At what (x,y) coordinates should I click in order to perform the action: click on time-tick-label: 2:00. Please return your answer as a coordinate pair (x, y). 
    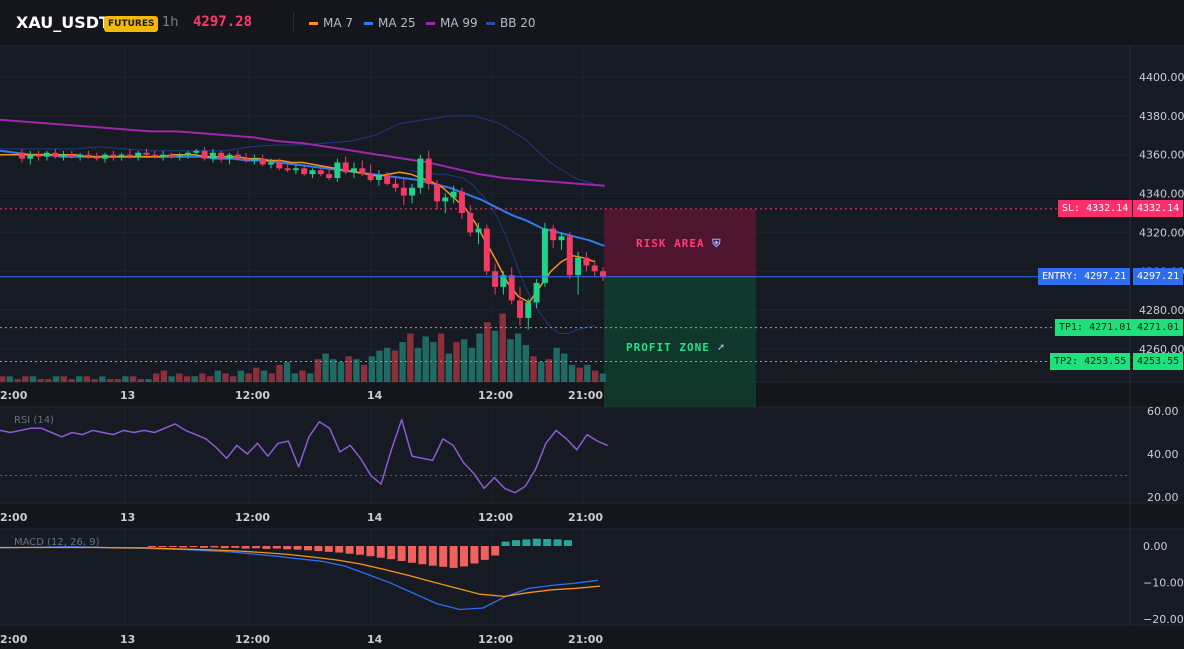
    Looking at the image, I should click on (14, 395).